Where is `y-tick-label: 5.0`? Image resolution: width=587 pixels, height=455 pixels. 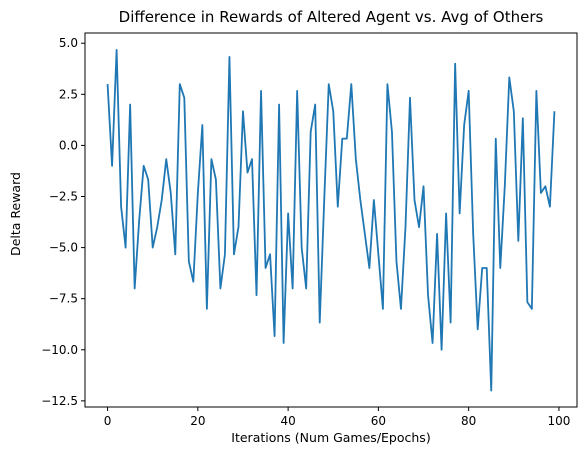 y-tick-label: 5.0 is located at coordinates (68, 43).